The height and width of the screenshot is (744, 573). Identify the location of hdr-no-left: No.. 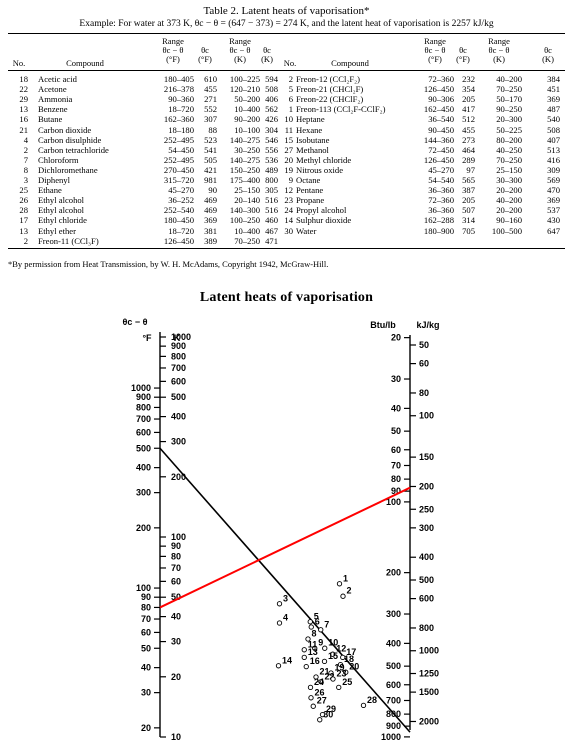
(19, 63).